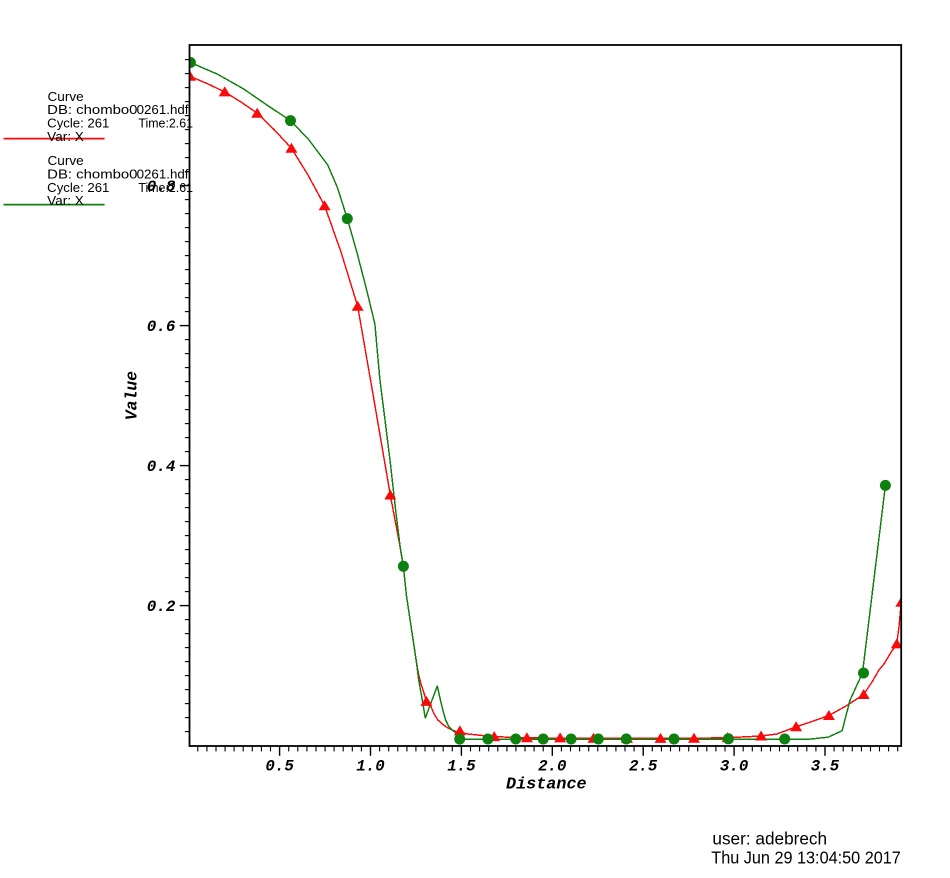 Image resolution: width=950 pixels, height=878 pixels. Describe the element at coordinates (279, 767) in the screenshot. I see `svg-text: 0.5` at that location.